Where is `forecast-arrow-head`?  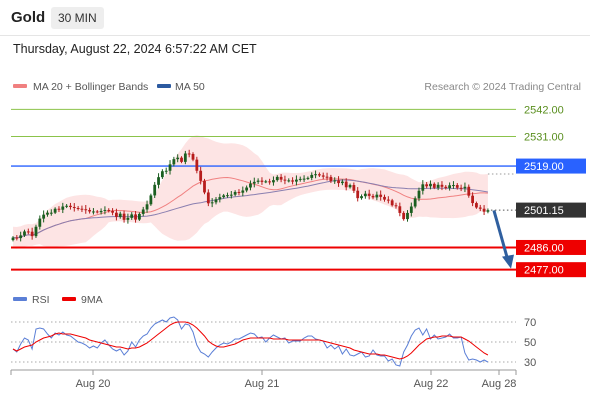 forecast-arrow-head is located at coordinates (508, 261).